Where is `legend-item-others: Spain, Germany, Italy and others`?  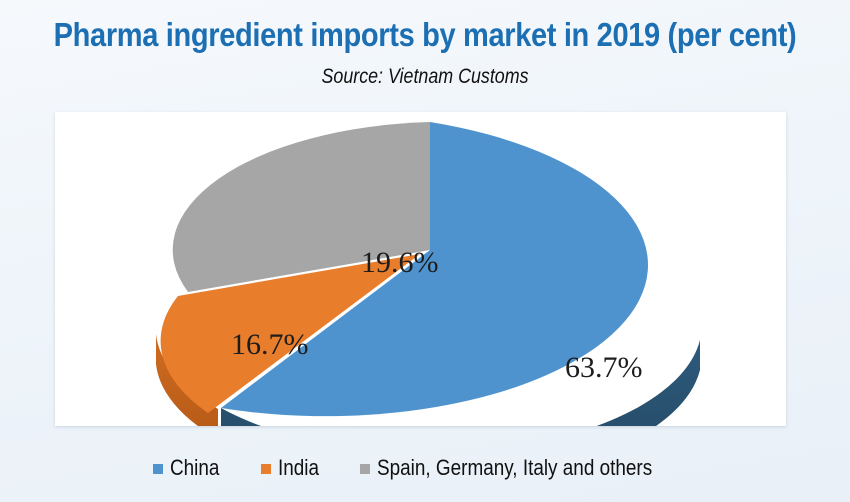 legend-item-others: Spain, Germany, Italy and others is located at coordinates (528, 468).